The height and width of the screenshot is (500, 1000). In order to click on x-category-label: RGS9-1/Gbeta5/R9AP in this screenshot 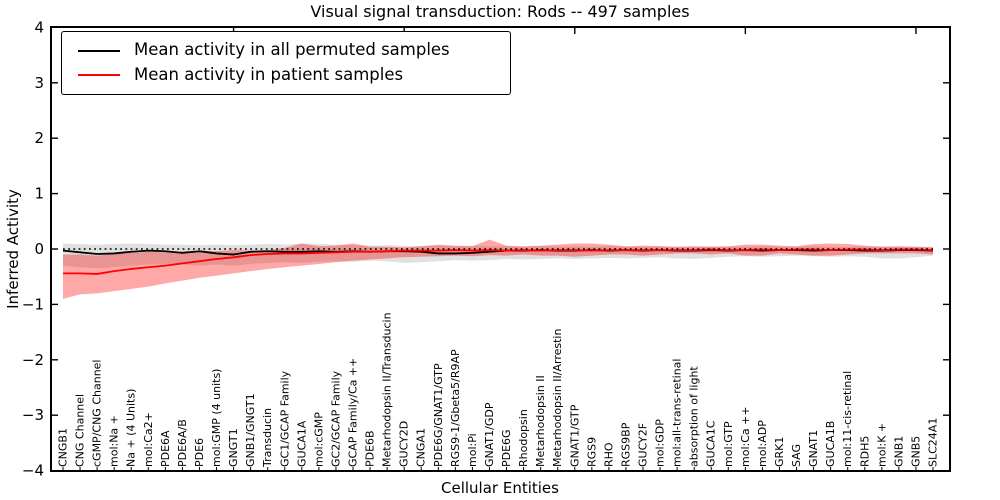, I will do `click(455, 408)`.